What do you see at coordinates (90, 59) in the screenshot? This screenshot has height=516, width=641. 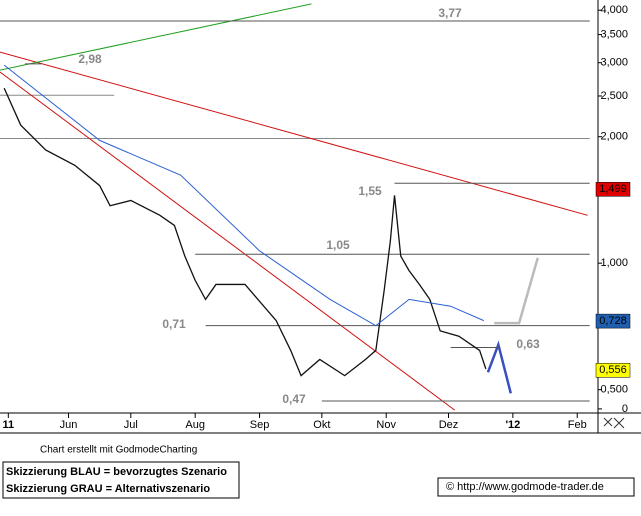 I see `level-label: 2,98` at bounding box center [90, 59].